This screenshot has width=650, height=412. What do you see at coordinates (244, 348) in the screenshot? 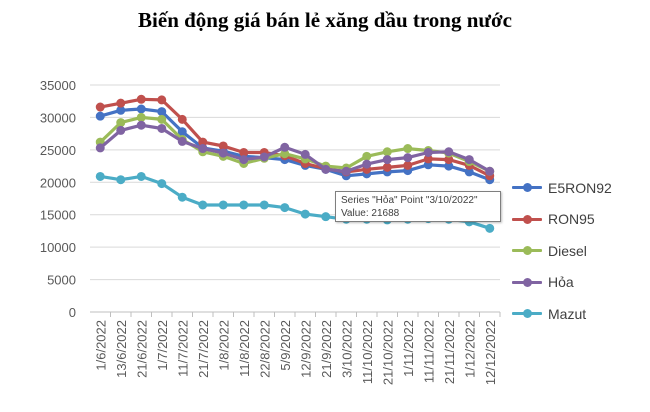
I see `x-tick-label: 11/8/2022` at bounding box center [244, 348].